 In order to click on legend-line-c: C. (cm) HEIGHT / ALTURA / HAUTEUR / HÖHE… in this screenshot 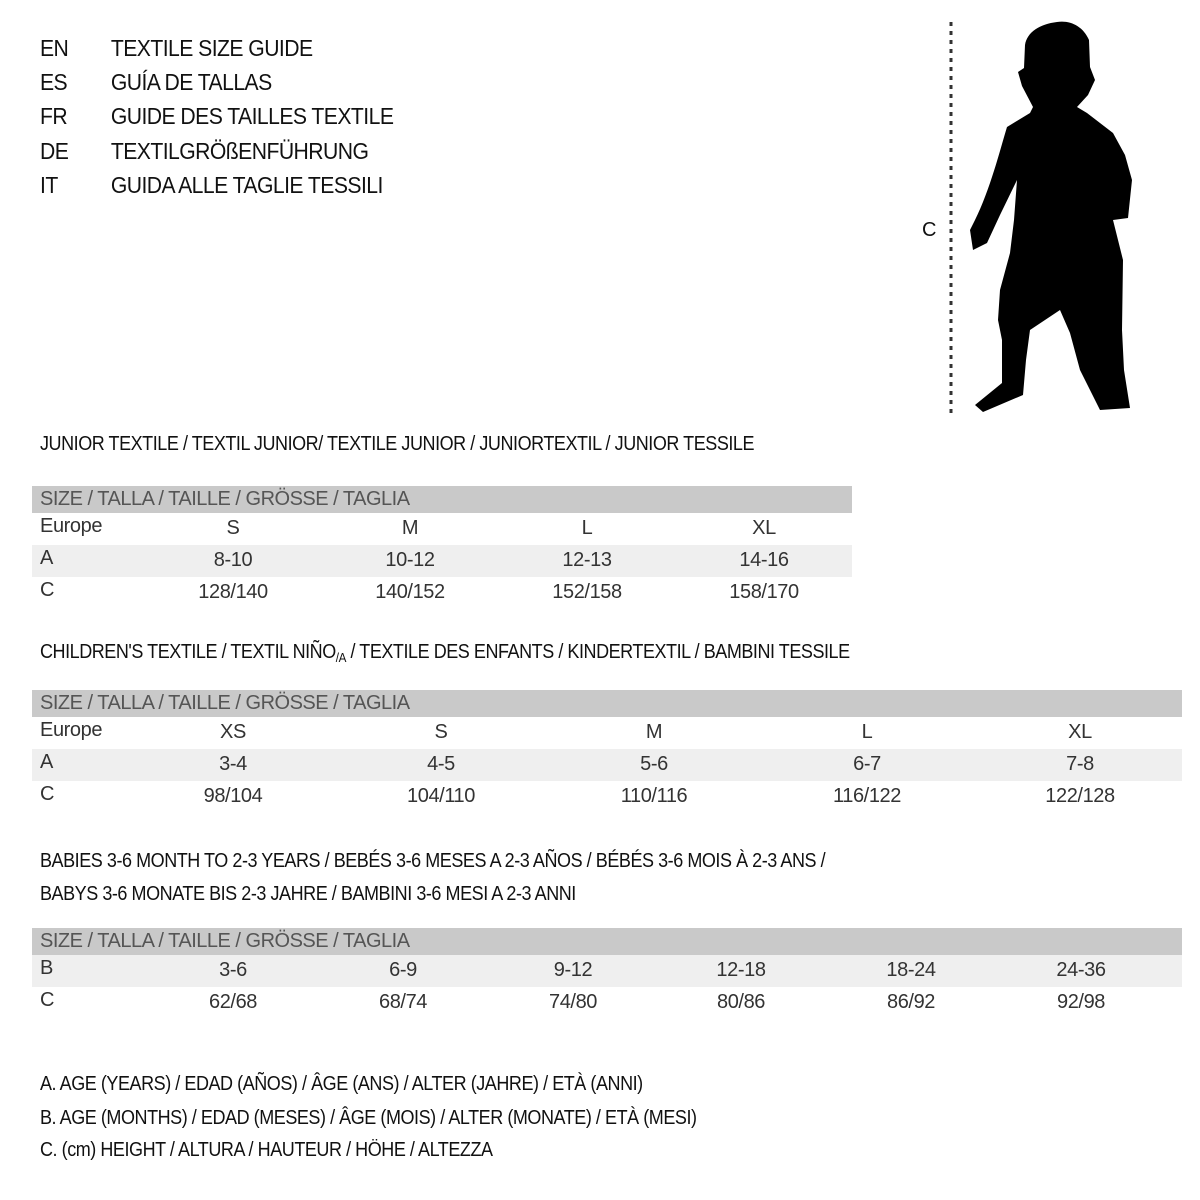, I will do `click(266, 1150)`.